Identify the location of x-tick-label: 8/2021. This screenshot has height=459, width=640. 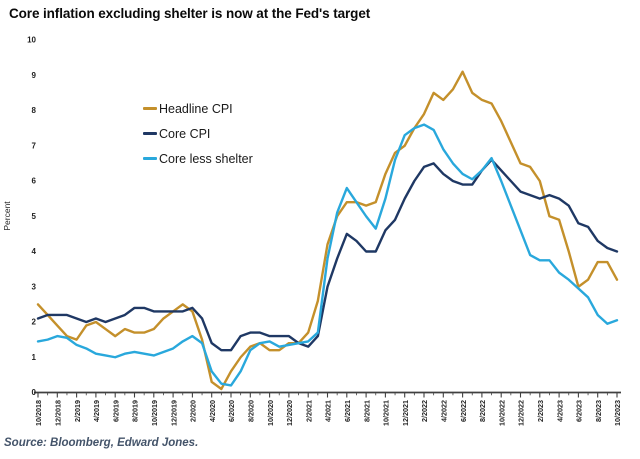
(366, 411).